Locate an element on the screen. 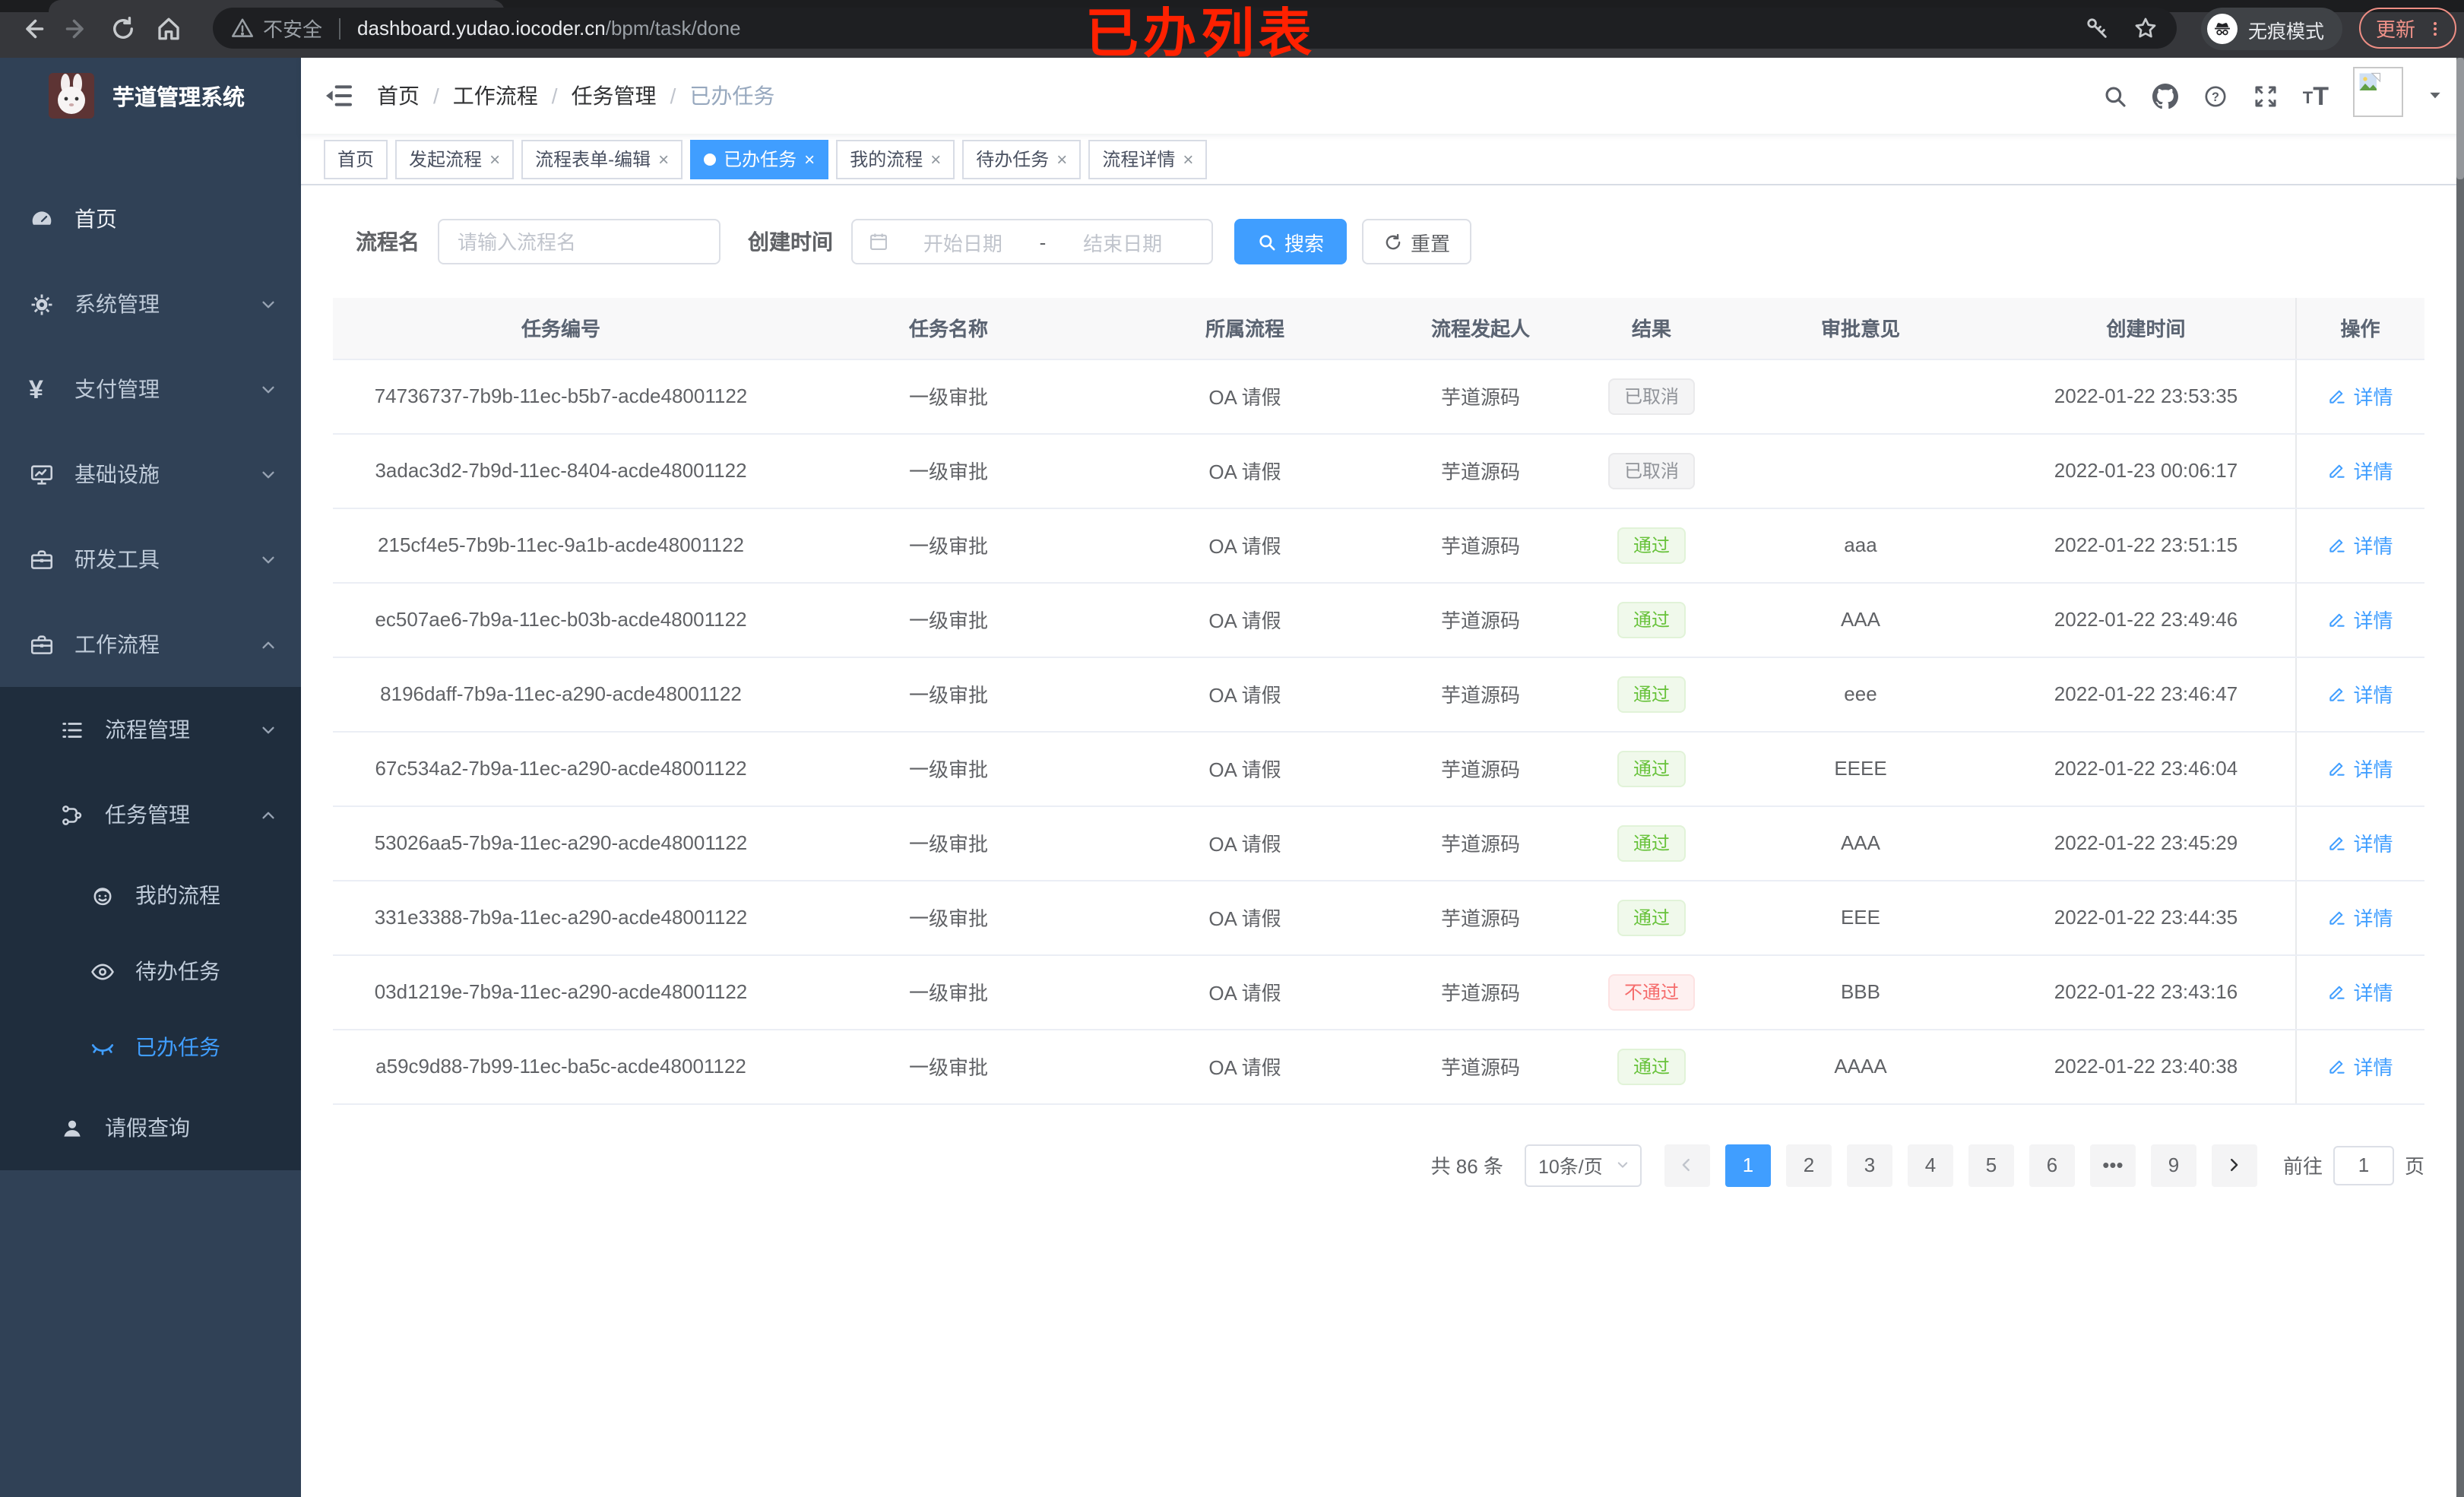 This screenshot has width=2464, height=1497. page-size-select: 10条/页 is located at coordinates (1583, 1165).